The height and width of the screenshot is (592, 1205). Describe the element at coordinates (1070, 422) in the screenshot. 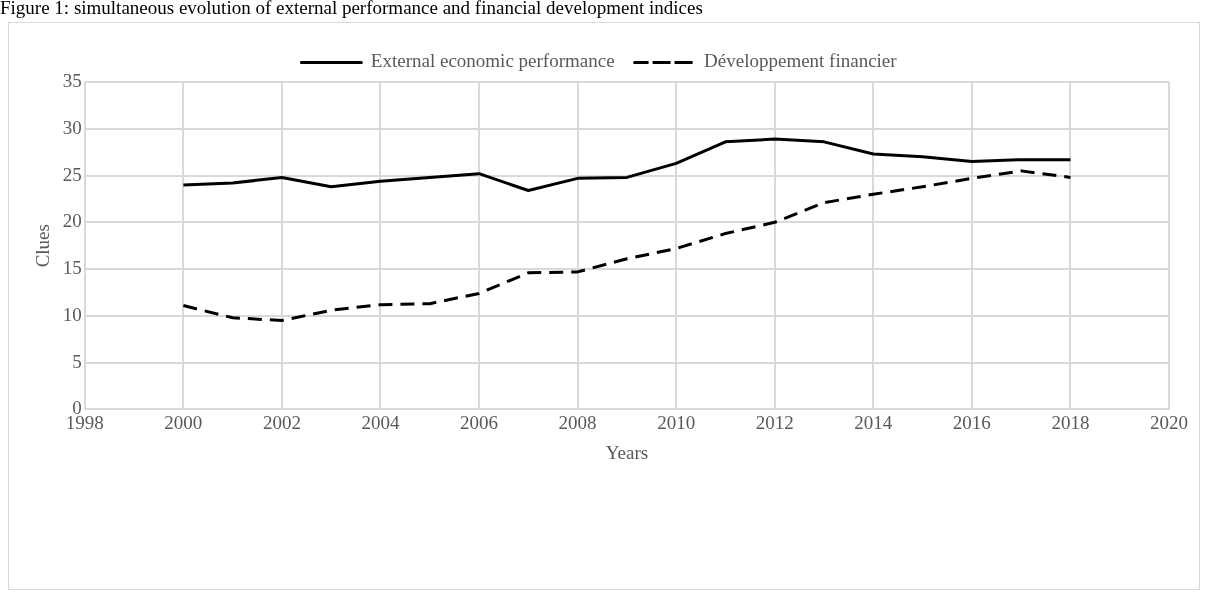

I see `x-tick-label: 2018` at that location.